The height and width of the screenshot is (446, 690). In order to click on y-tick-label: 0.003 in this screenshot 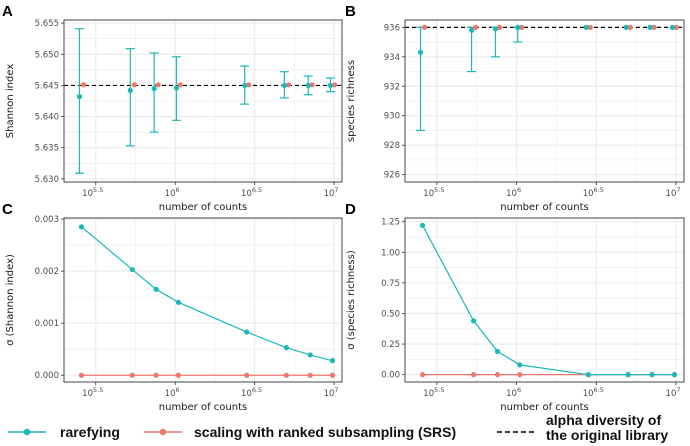, I will do `click(47, 220)`.